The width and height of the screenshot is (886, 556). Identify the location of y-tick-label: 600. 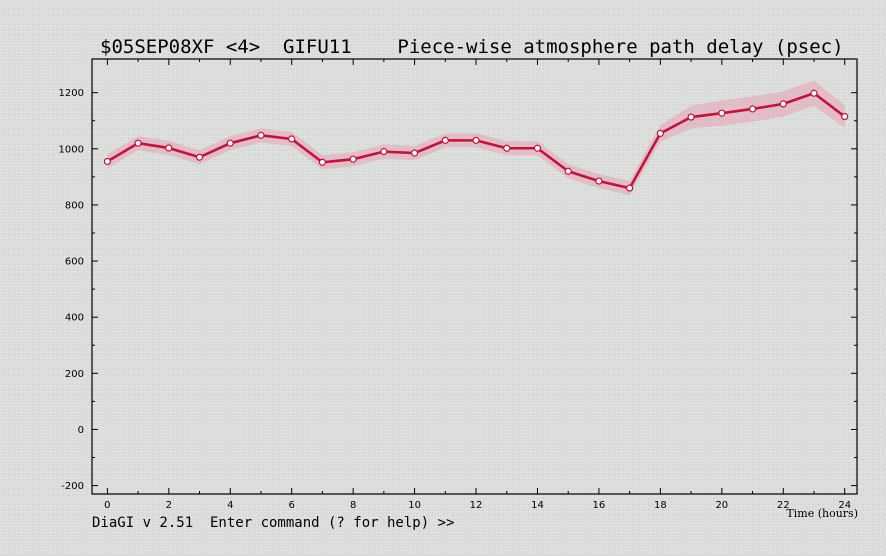
(74, 262).